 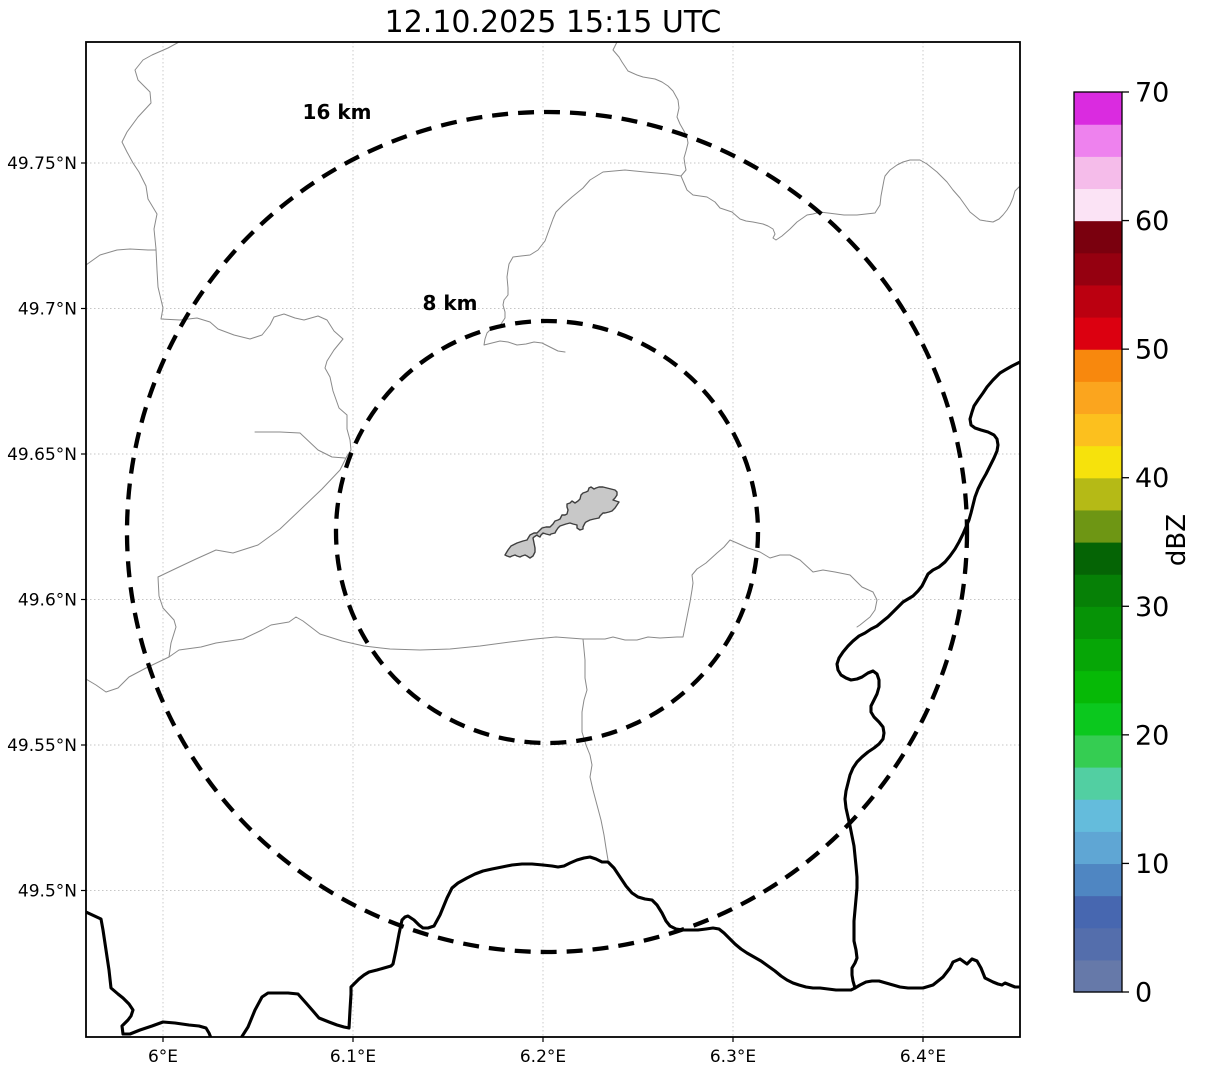 I want to click on airport-outline, so click(x=562, y=522).